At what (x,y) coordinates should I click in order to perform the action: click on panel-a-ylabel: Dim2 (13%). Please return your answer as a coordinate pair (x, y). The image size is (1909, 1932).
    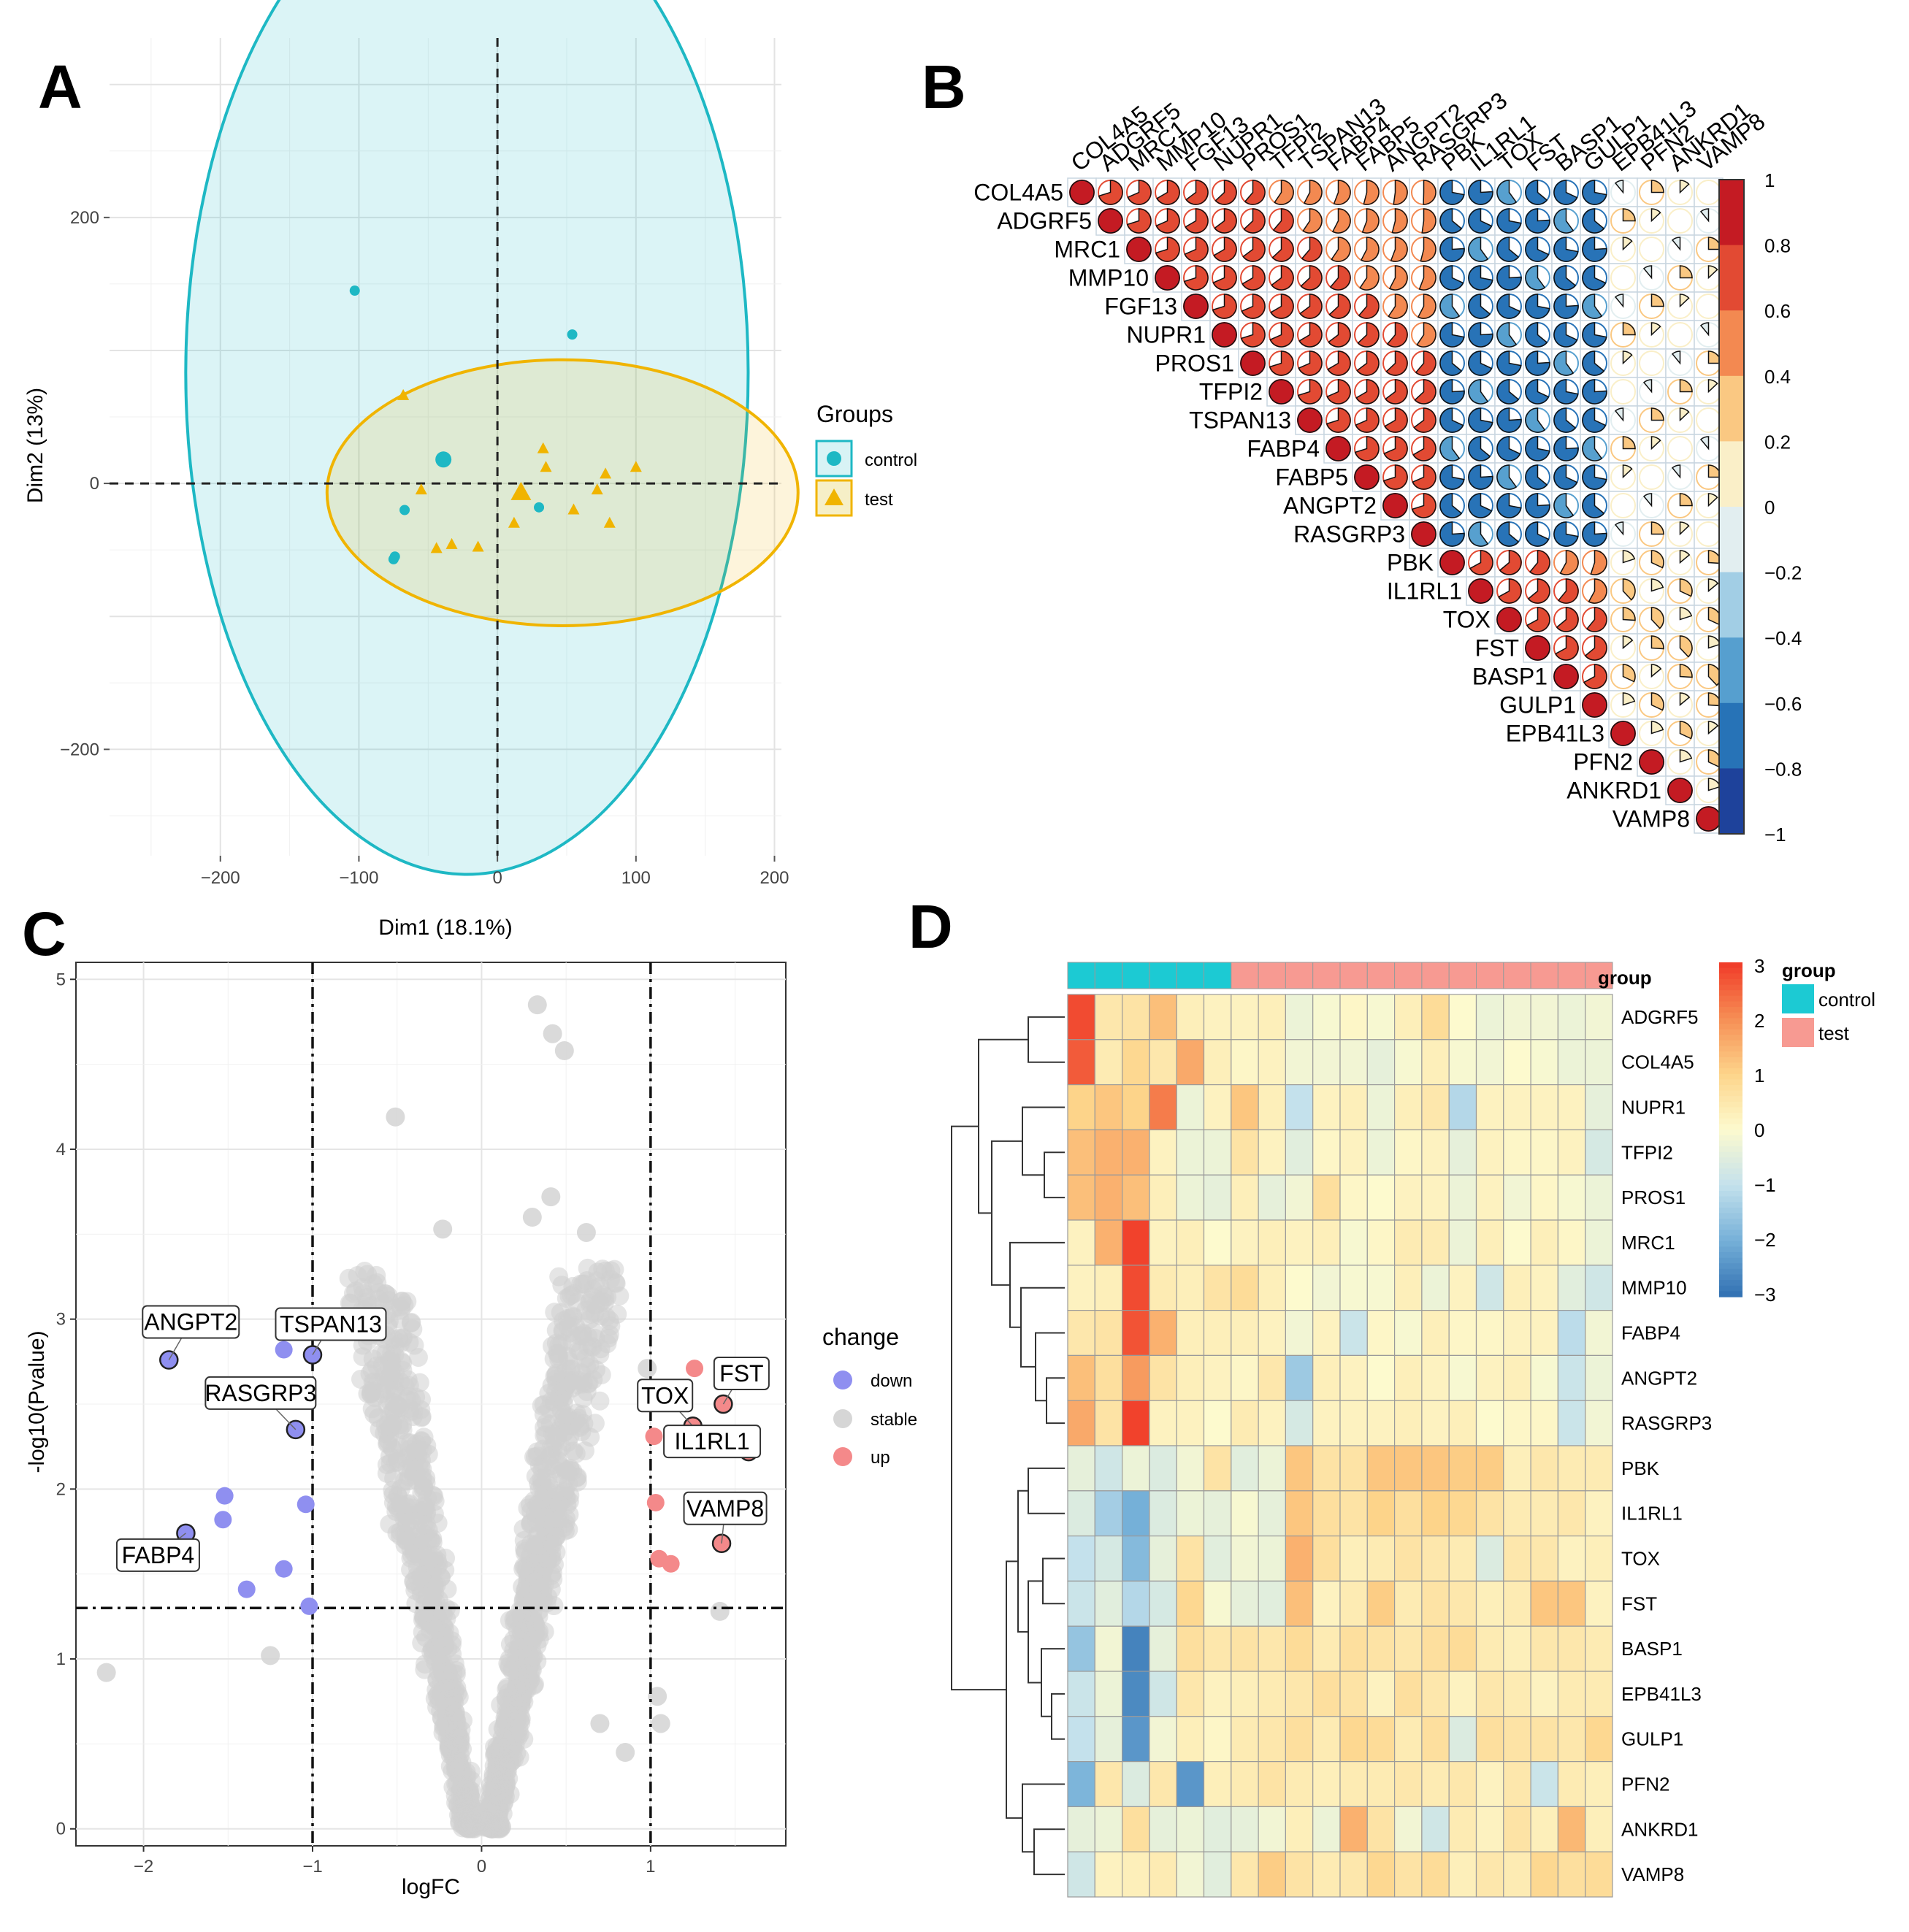
    Looking at the image, I should click on (35, 445).